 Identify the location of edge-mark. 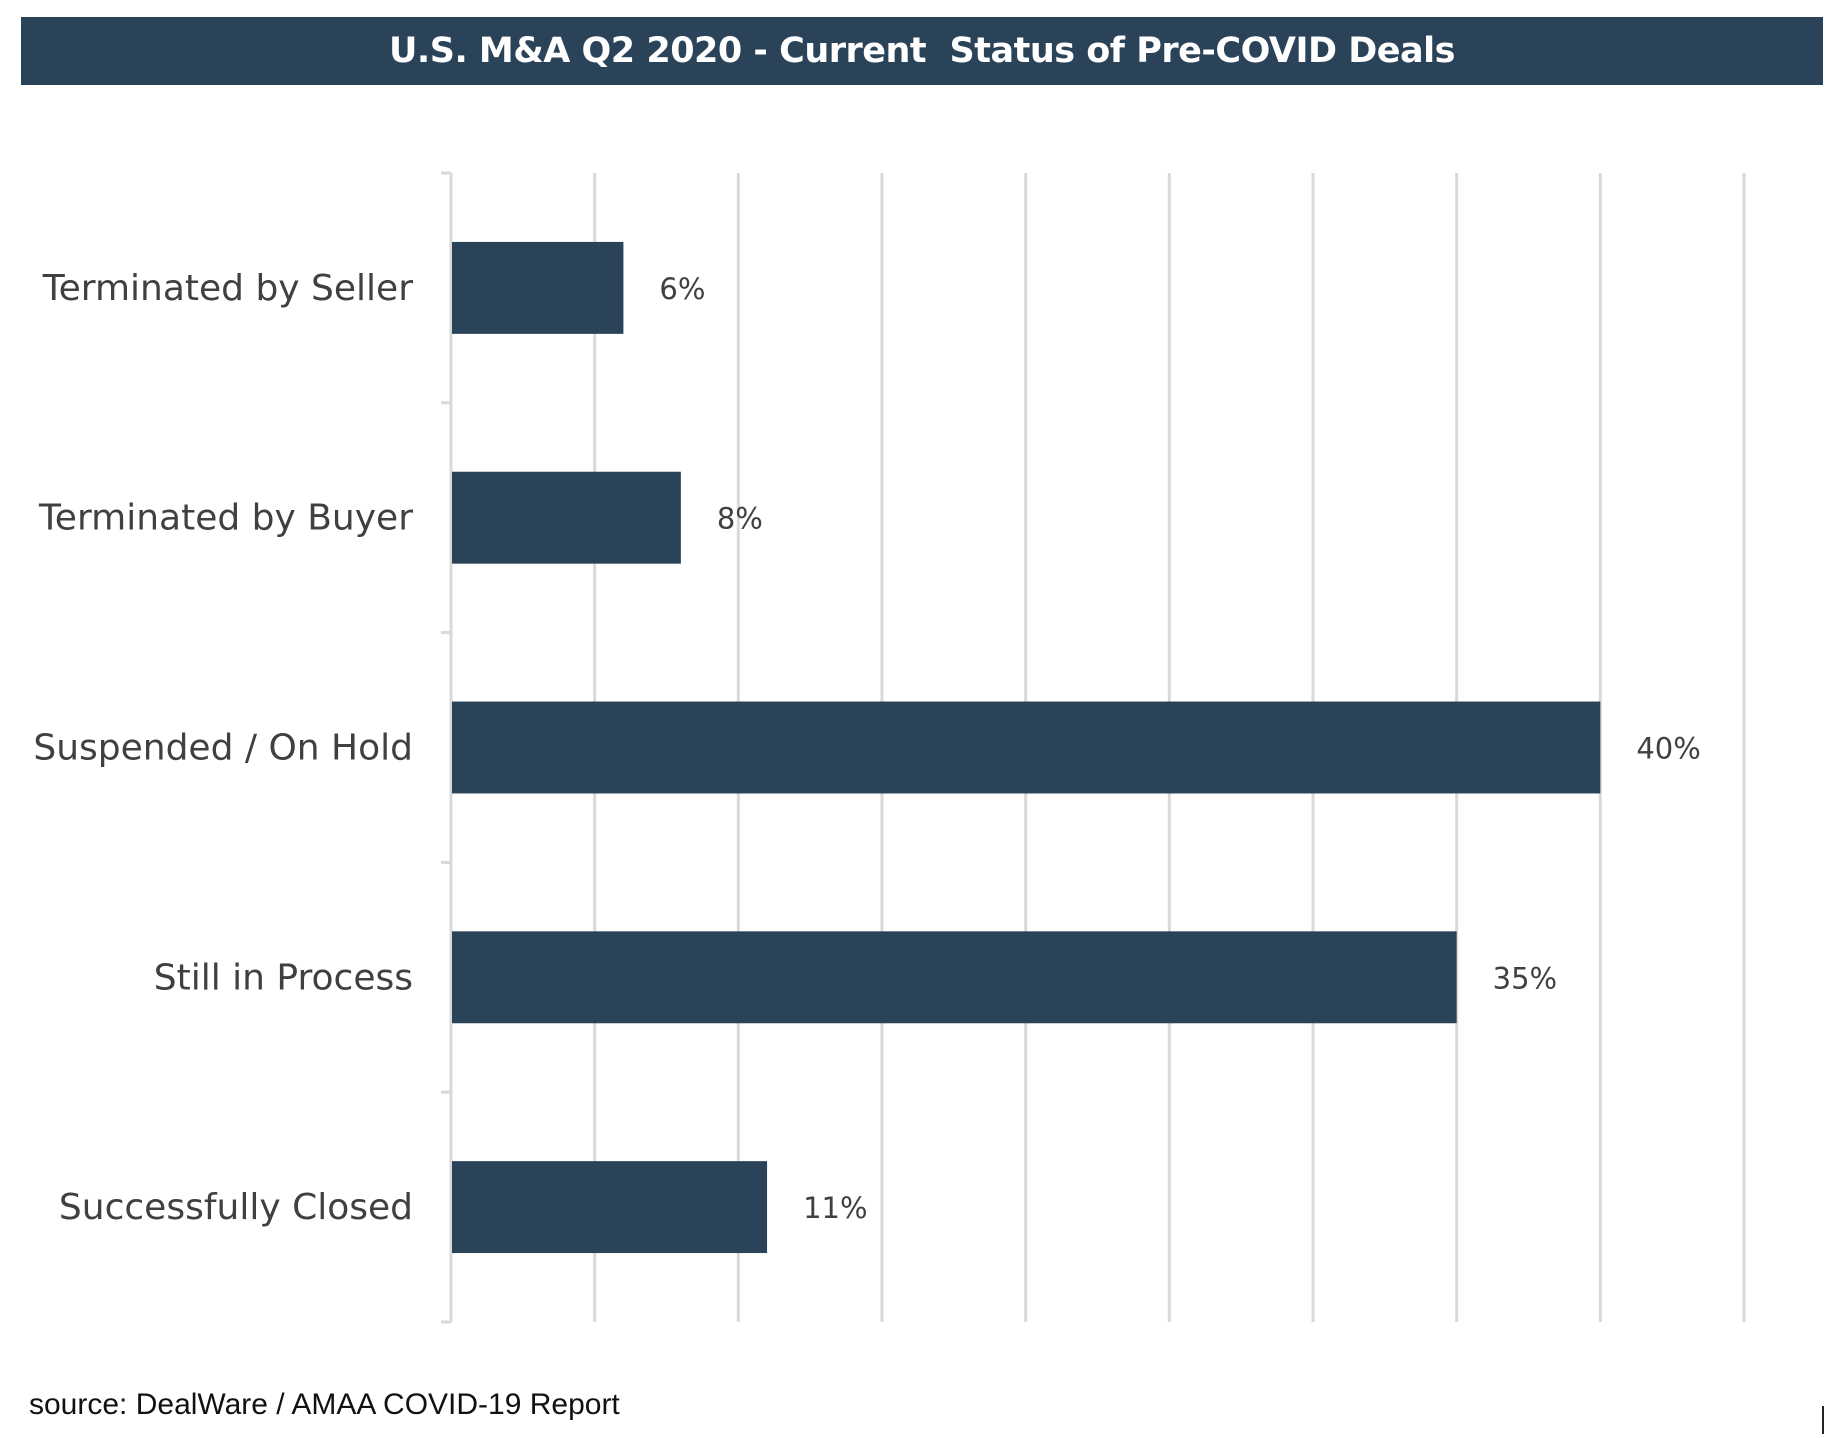
(1823, 1420).